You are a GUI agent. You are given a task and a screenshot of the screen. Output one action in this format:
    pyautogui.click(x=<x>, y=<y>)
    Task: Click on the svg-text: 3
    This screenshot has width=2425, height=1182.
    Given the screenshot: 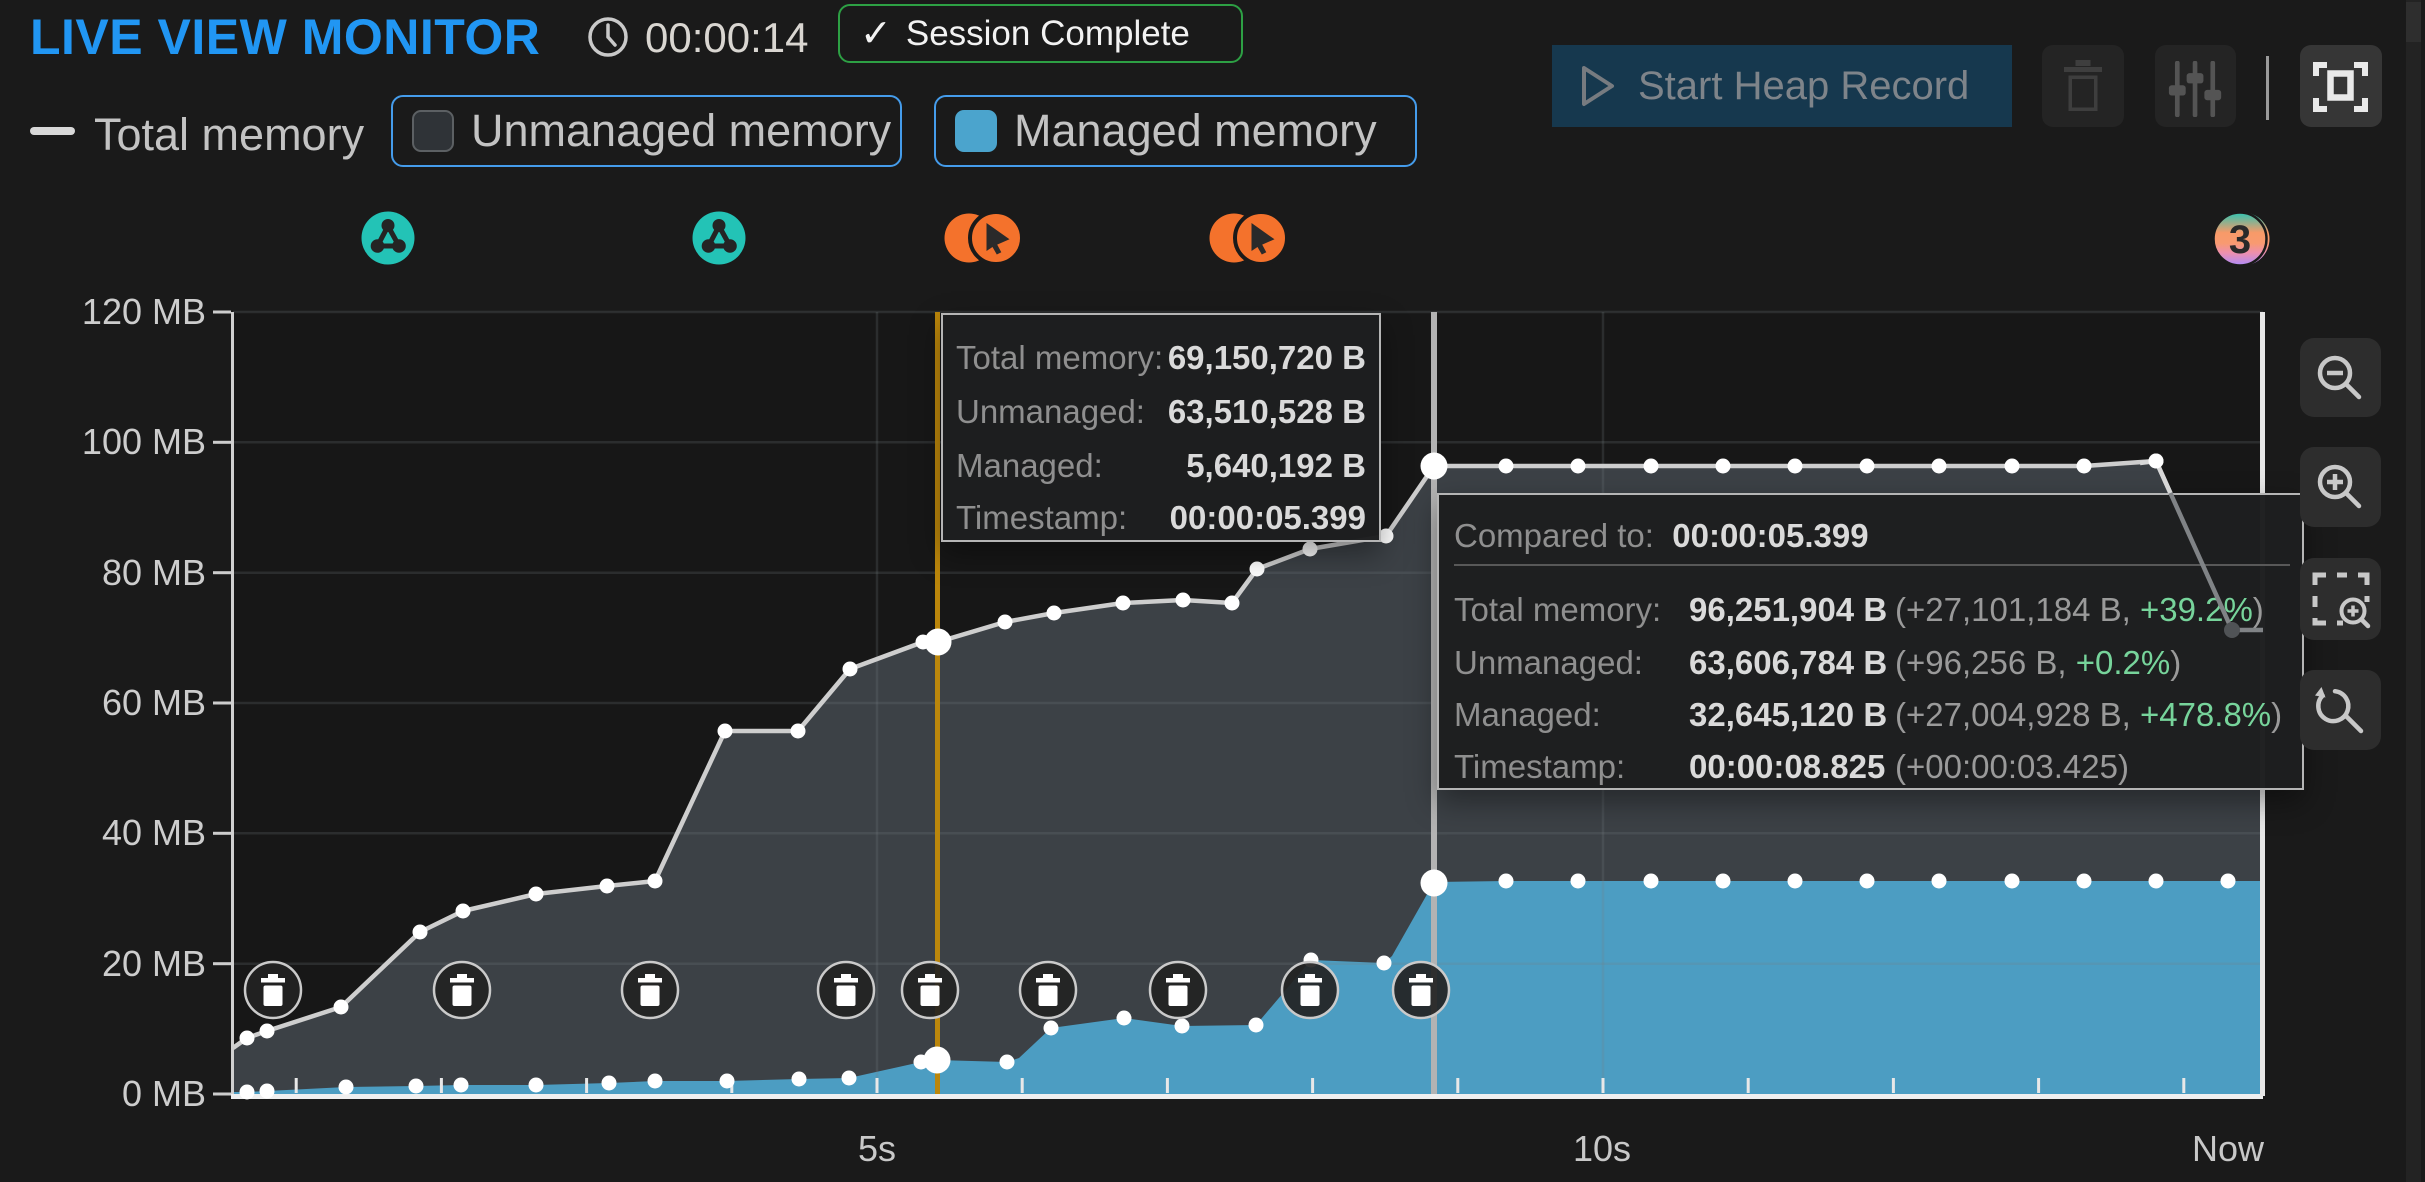 What is the action you would take?
    pyautogui.click(x=2240, y=240)
    